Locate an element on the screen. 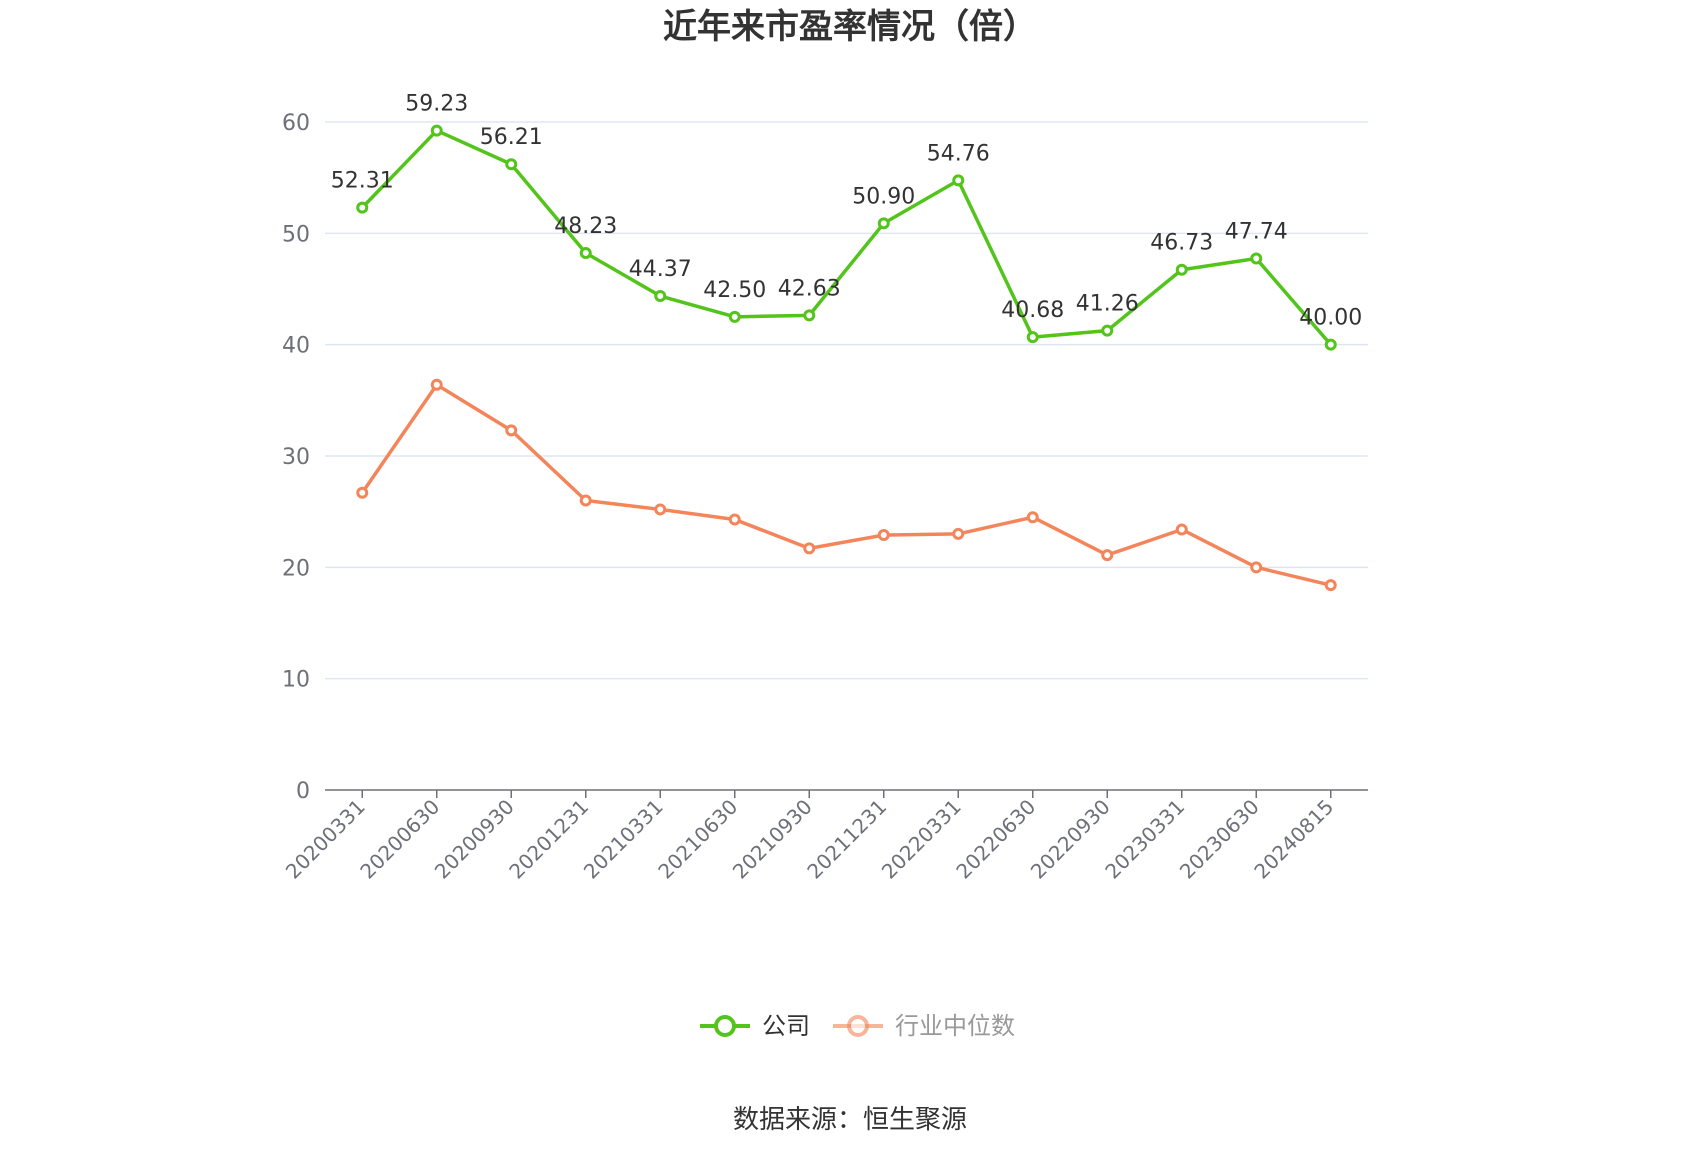 This screenshot has width=1700, height=1150. data-label: 42.50 is located at coordinates (734, 290).